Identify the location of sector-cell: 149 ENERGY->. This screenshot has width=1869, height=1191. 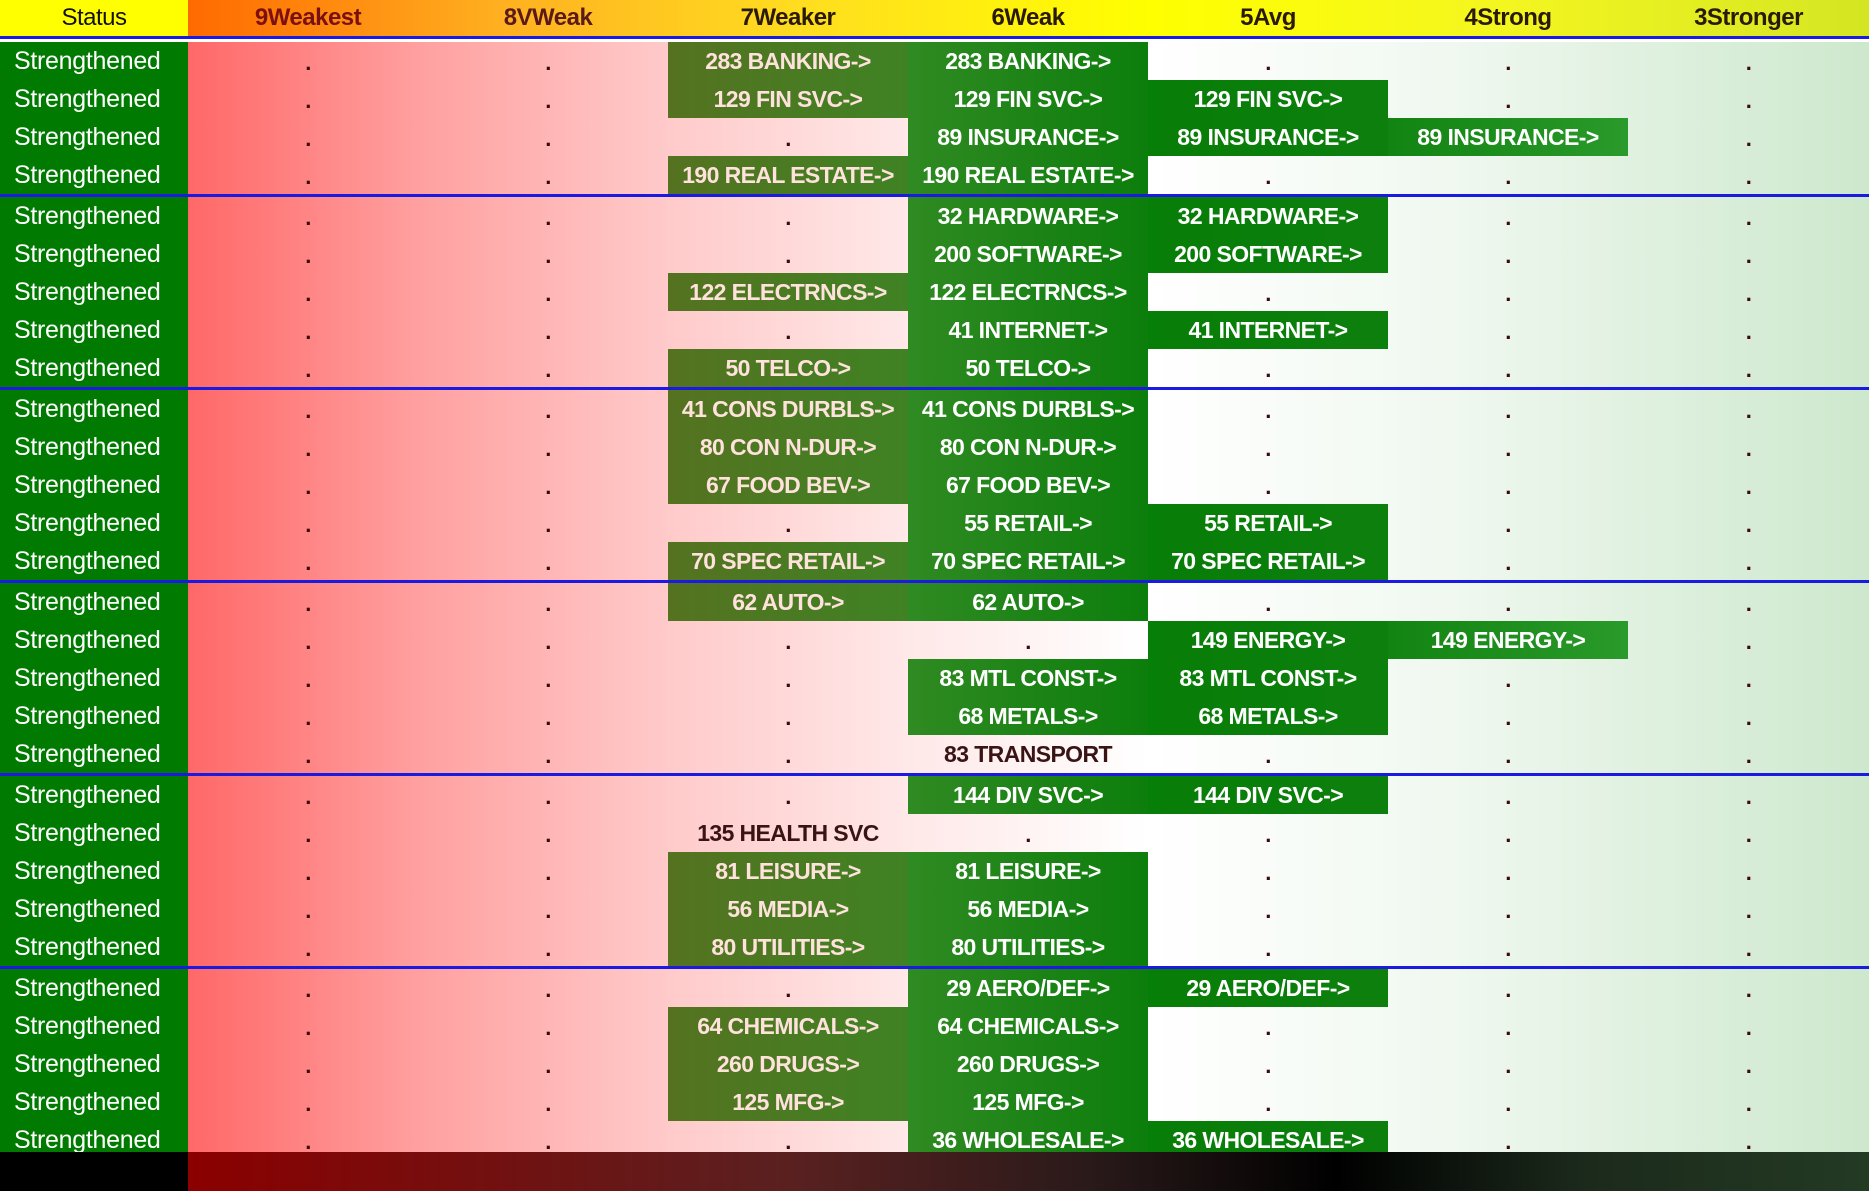
(1508, 640).